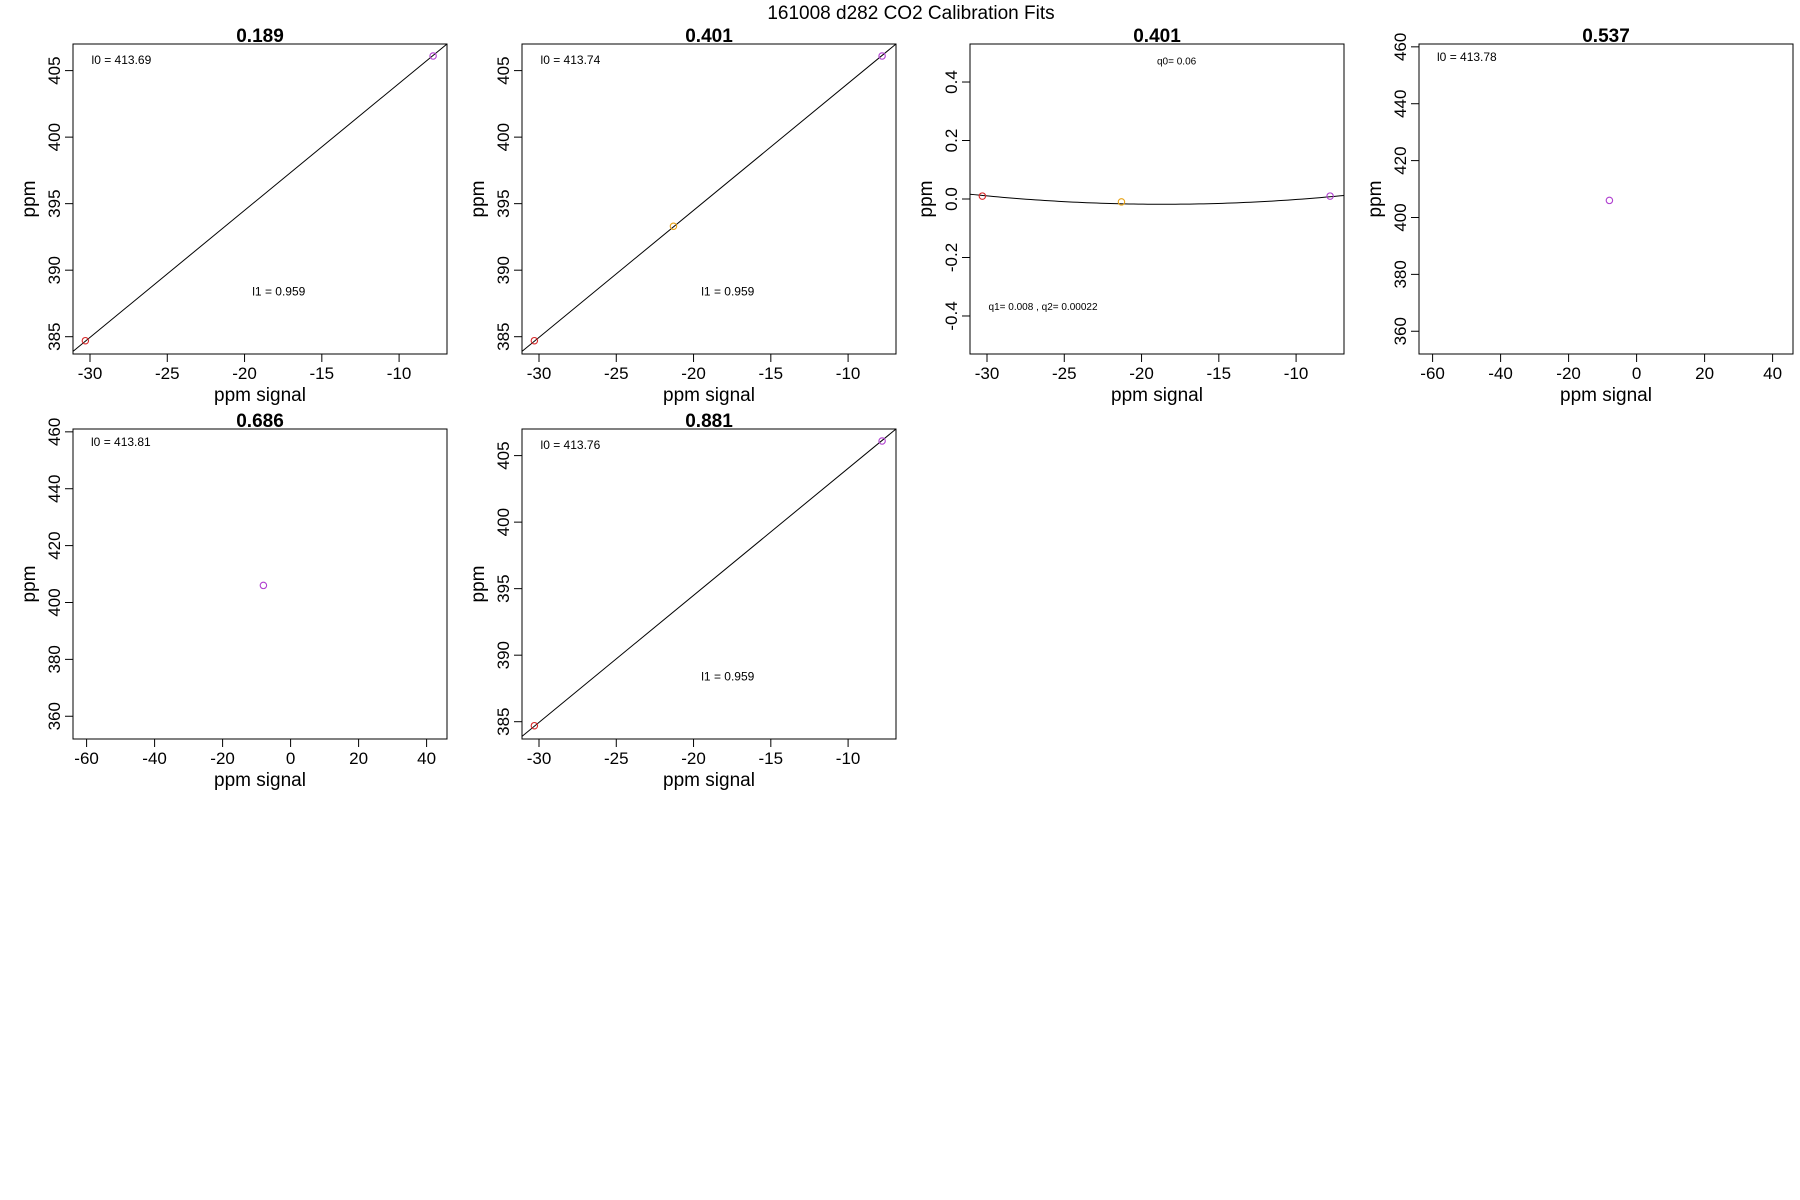 The width and height of the screenshot is (1800, 1200). Describe the element at coordinates (1400, 274) in the screenshot. I see `y-tick-label: 380` at that location.